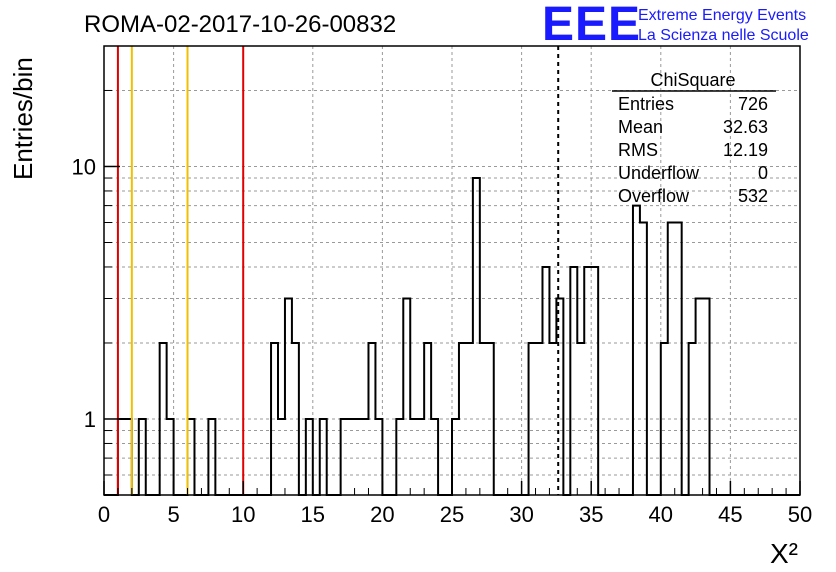  What do you see at coordinates (640, 127) in the screenshot?
I see `stats-row-label: Mean` at bounding box center [640, 127].